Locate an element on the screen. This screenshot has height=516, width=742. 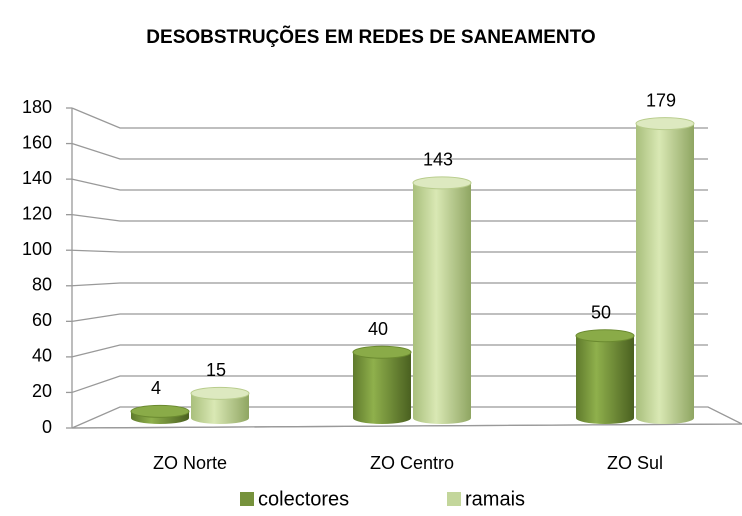
y-tick-label: 160 is located at coordinates (37, 142).